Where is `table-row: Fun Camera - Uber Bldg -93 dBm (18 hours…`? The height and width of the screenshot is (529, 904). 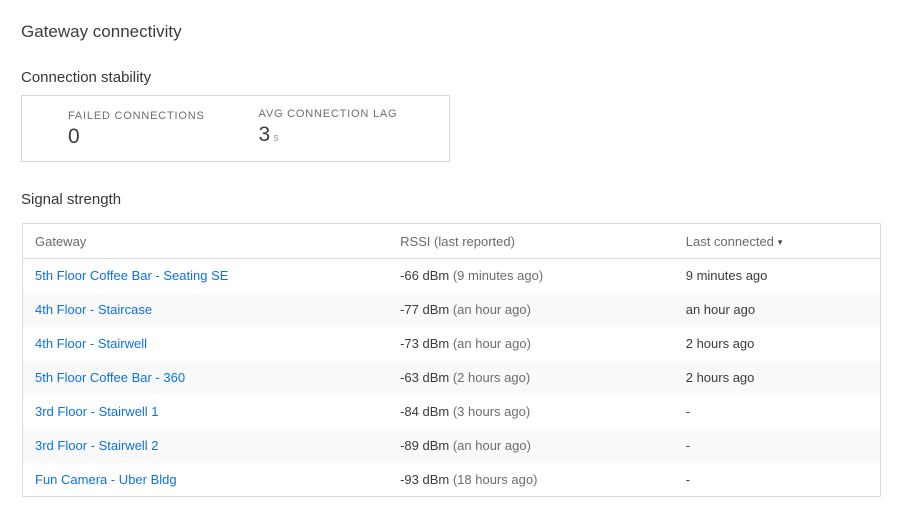 table-row: Fun Camera - Uber Bldg -93 dBm (18 hours… is located at coordinates (452, 480).